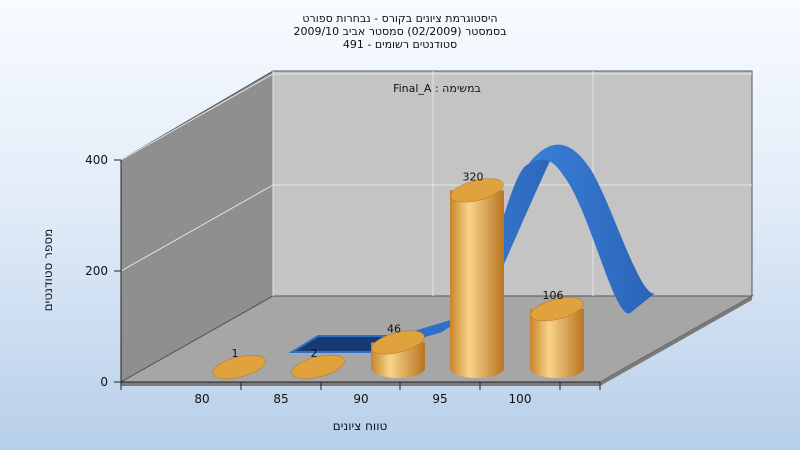 The image size is (800, 450). Describe the element at coordinates (314, 353) in the screenshot. I see `data-label: 2` at that location.